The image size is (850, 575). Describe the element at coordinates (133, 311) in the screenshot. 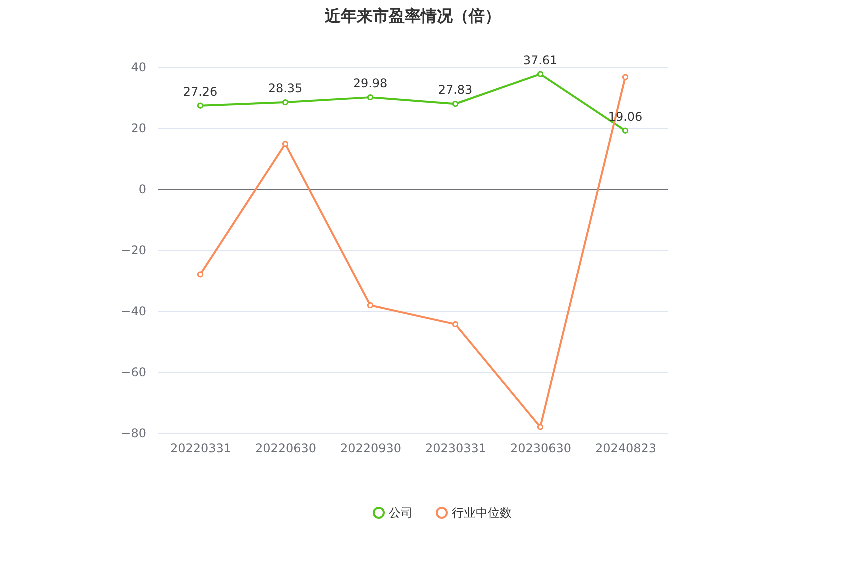

I see `y-tick-label: −40` at that location.